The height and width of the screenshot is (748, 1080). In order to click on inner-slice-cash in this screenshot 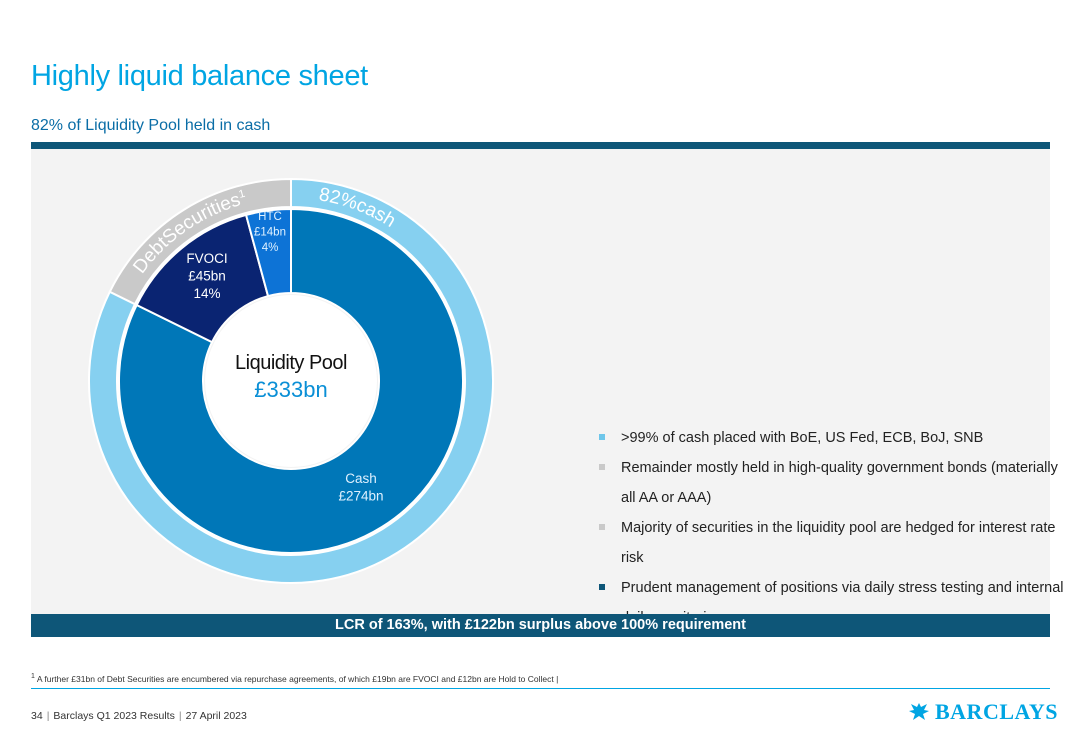, I will do `click(291, 380)`.